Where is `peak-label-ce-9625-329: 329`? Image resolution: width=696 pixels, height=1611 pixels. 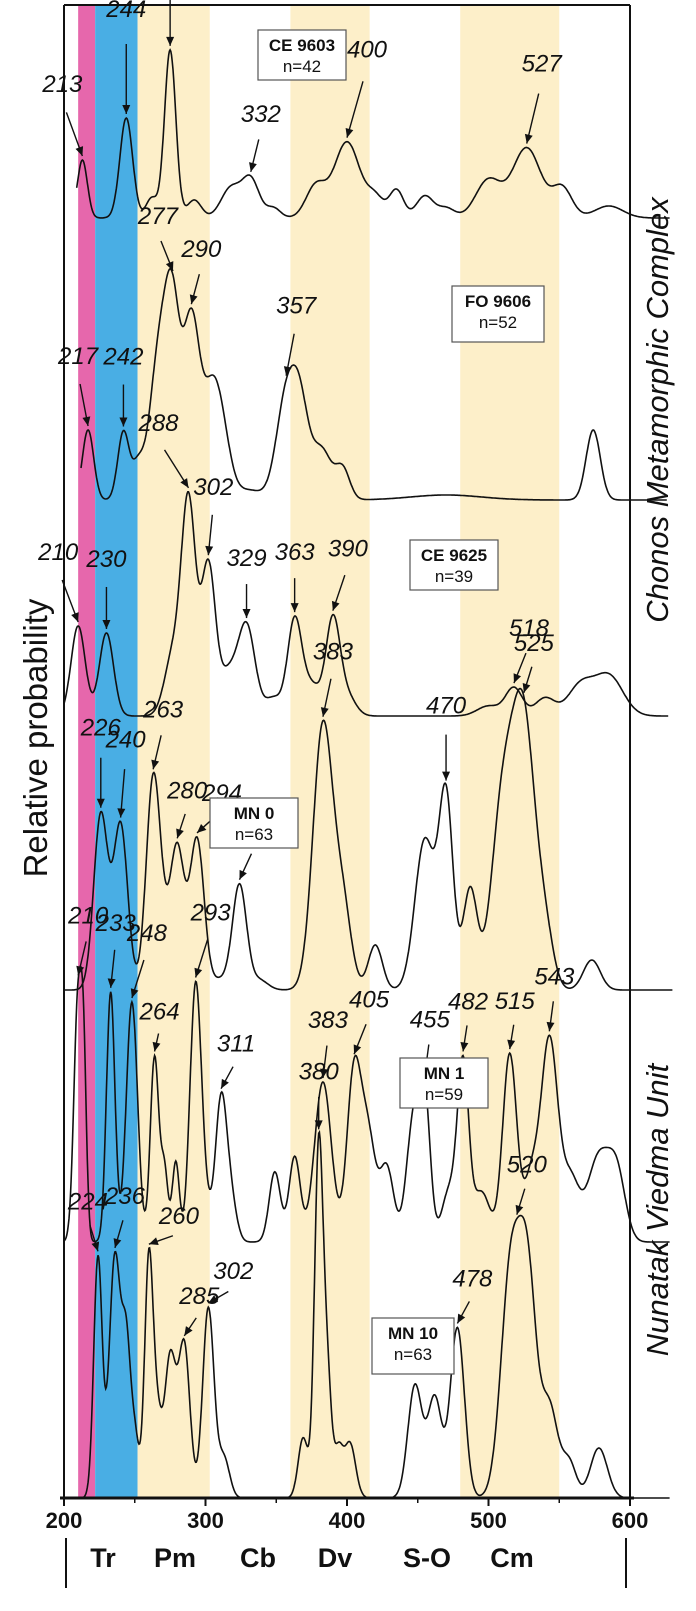
peak-label-ce-9625-329: 329 is located at coordinates (247, 558).